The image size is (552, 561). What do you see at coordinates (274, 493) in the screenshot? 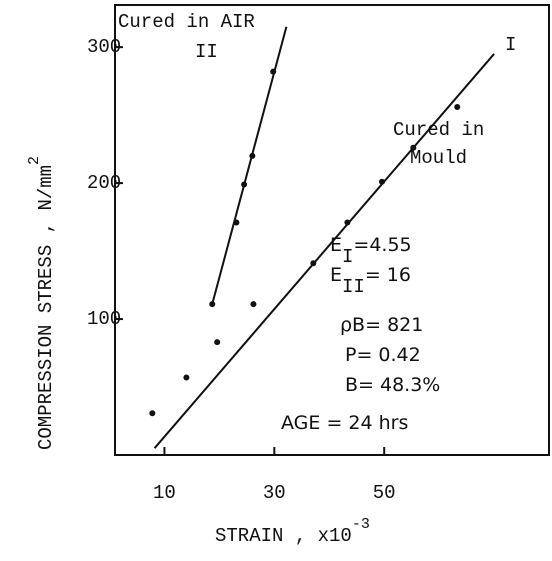
I see `x-tick-label: 30` at bounding box center [274, 493].